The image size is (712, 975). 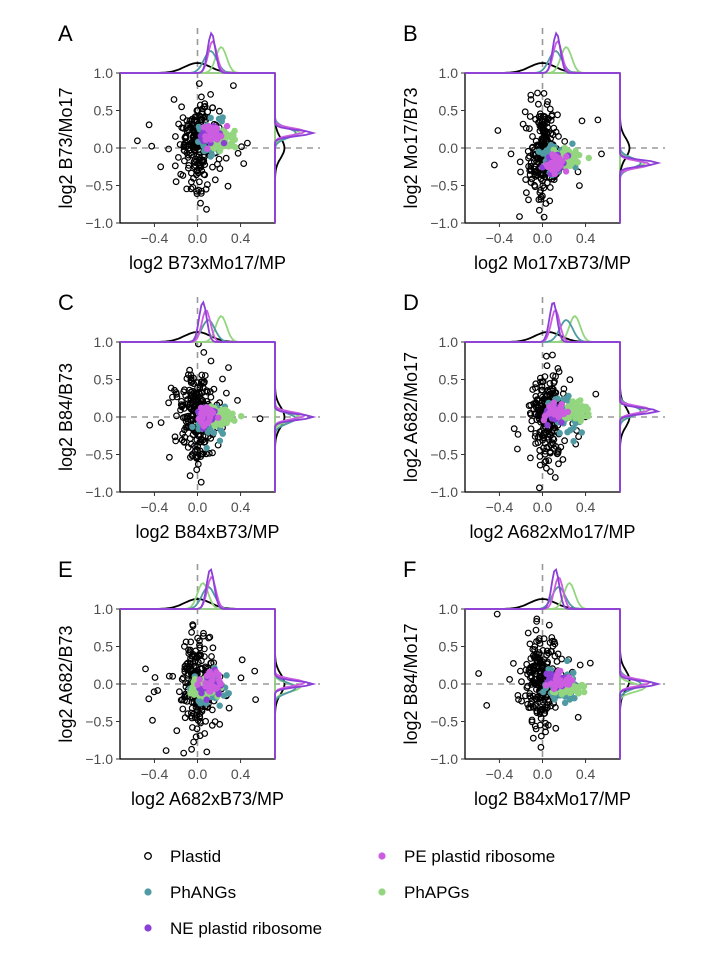 I want to click on legend-key, so click(x=148, y=892).